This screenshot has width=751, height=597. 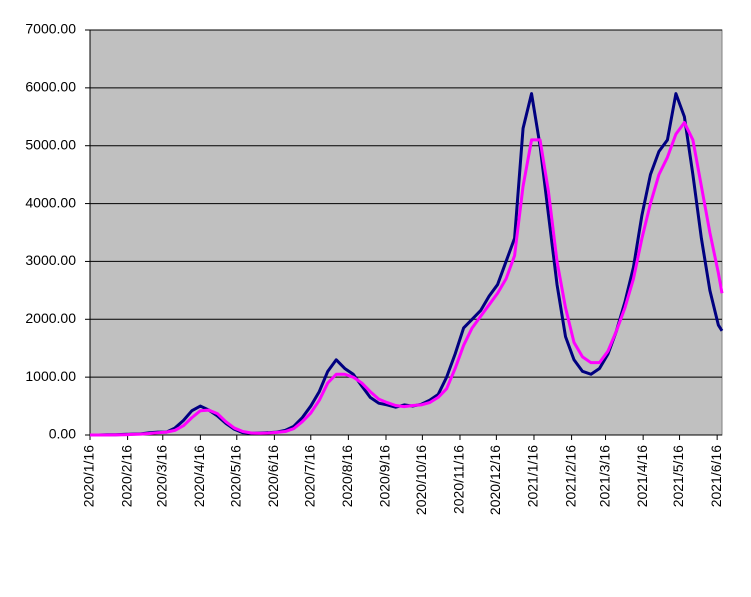 What do you see at coordinates (161, 476) in the screenshot?
I see `x-tick-label: 2020/3/16` at bounding box center [161, 476].